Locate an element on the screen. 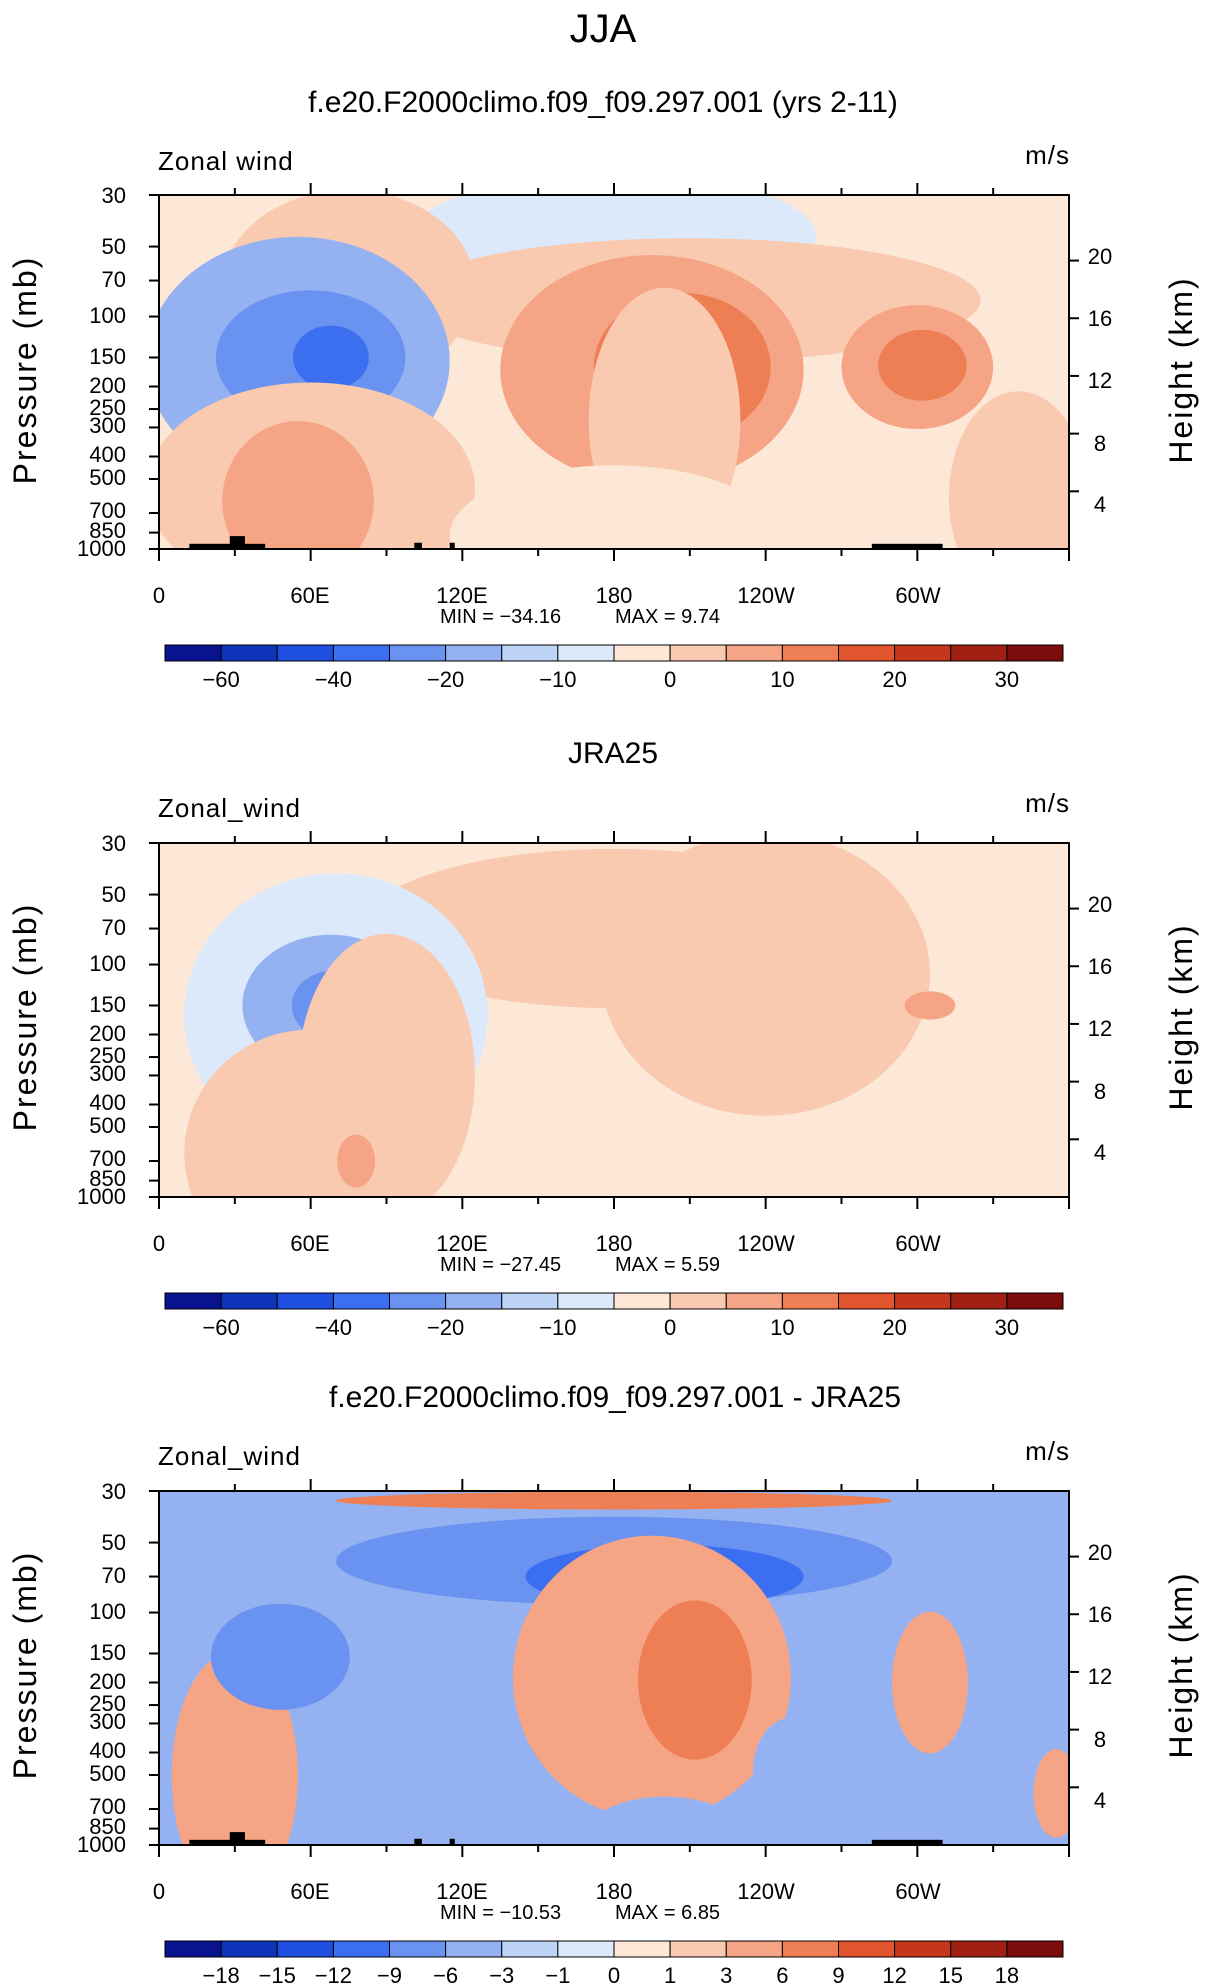 The image size is (1206, 1987). colorbar-label: 12 is located at coordinates (894, 1975).